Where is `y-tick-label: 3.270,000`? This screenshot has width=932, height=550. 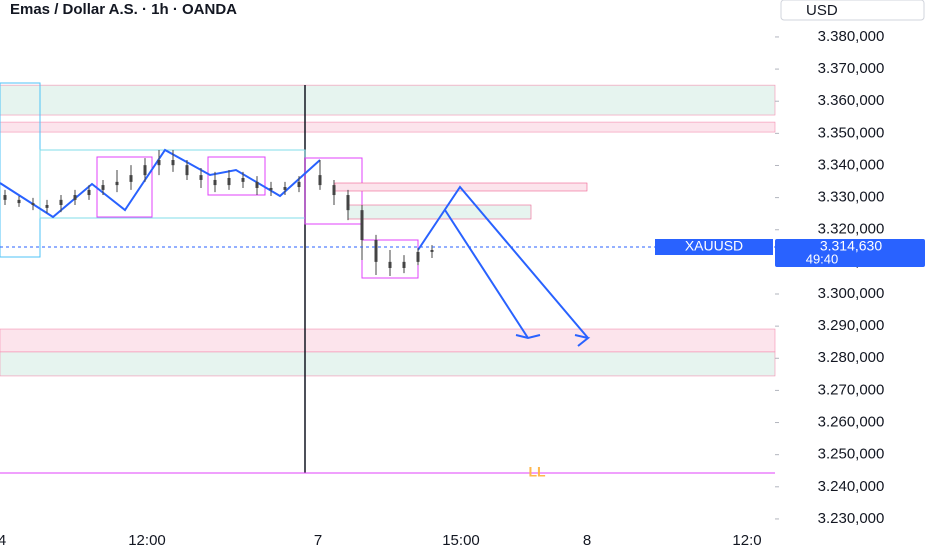
y-tick-label: 3.270,000 is located at coordinates (851, 389).